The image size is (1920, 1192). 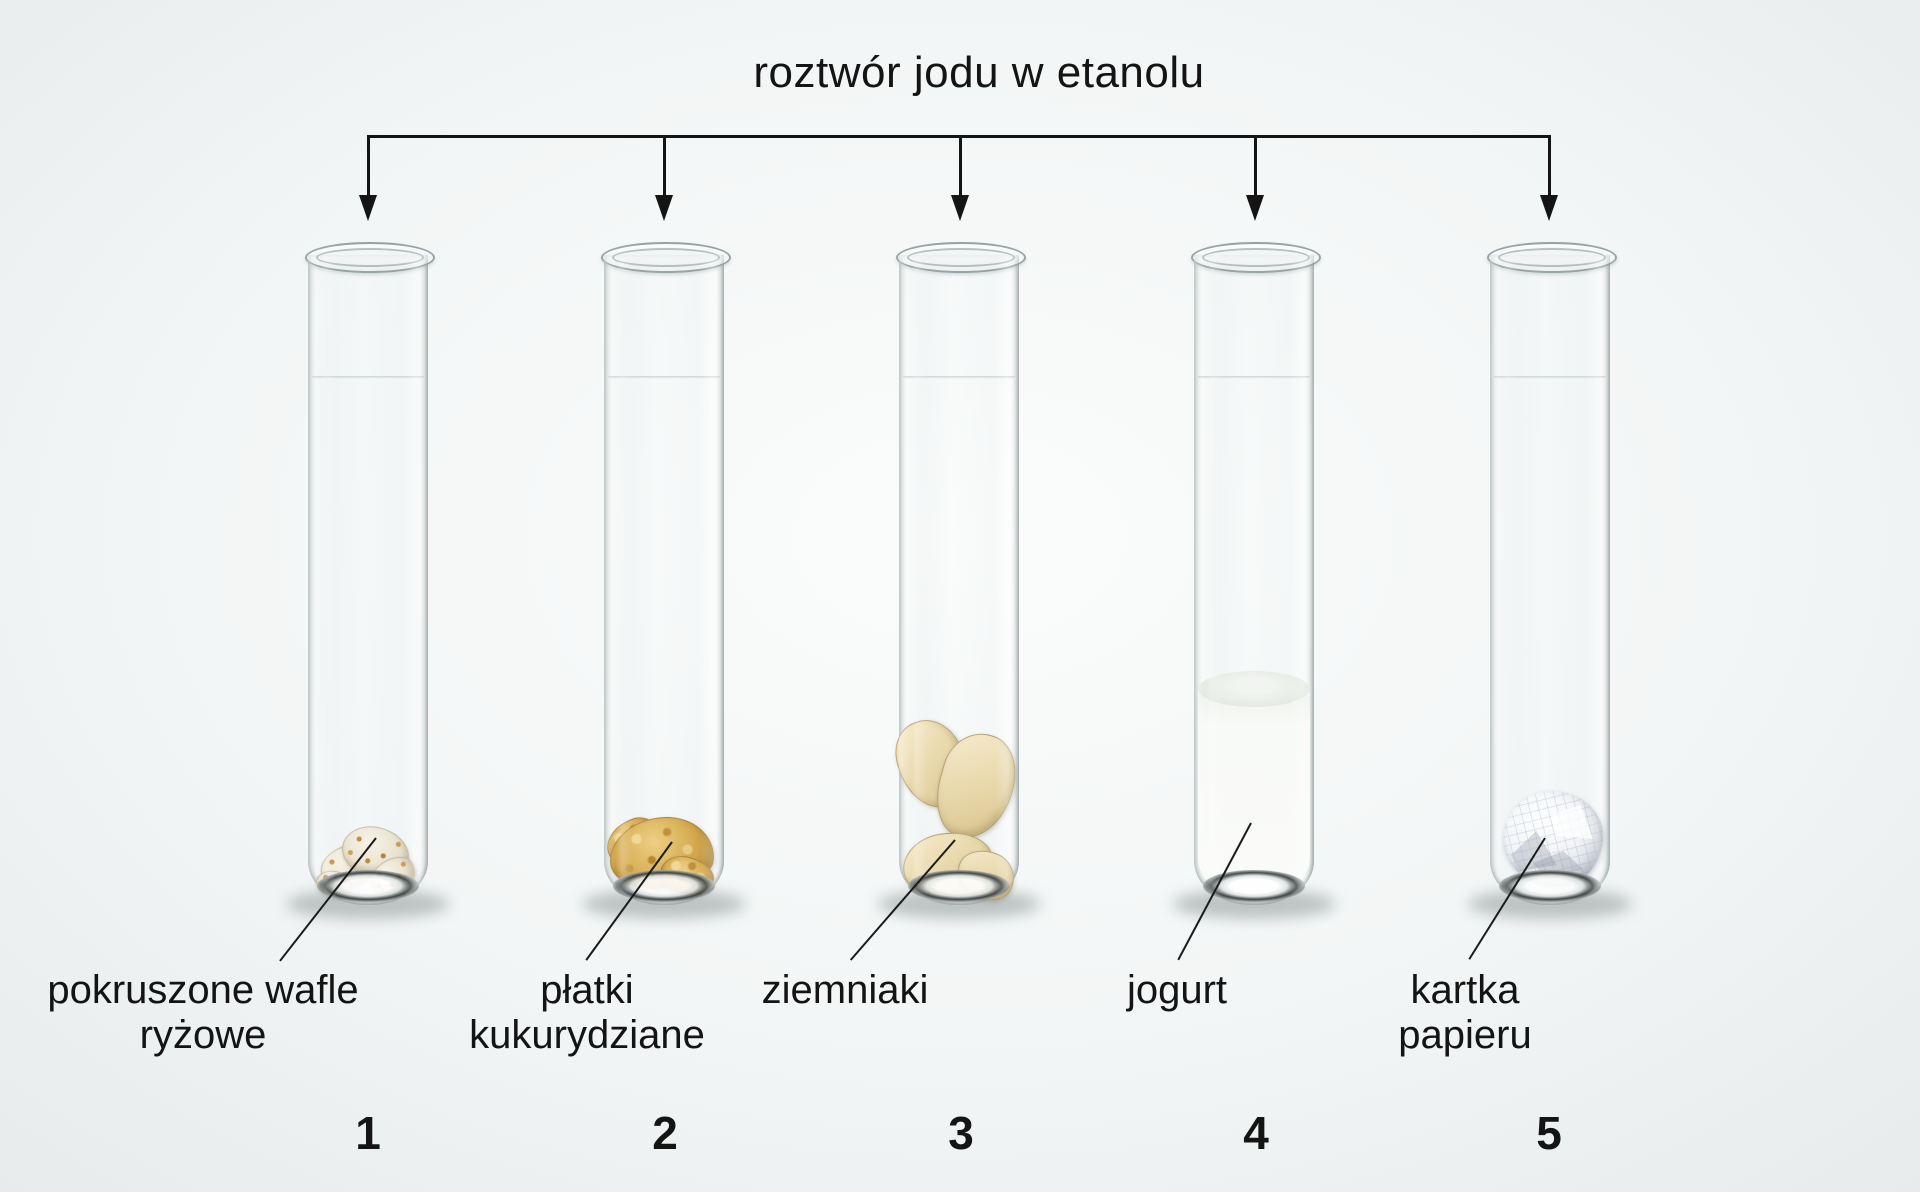 I want to click on tube-number-1: 1, so click(x=368, y=1133).